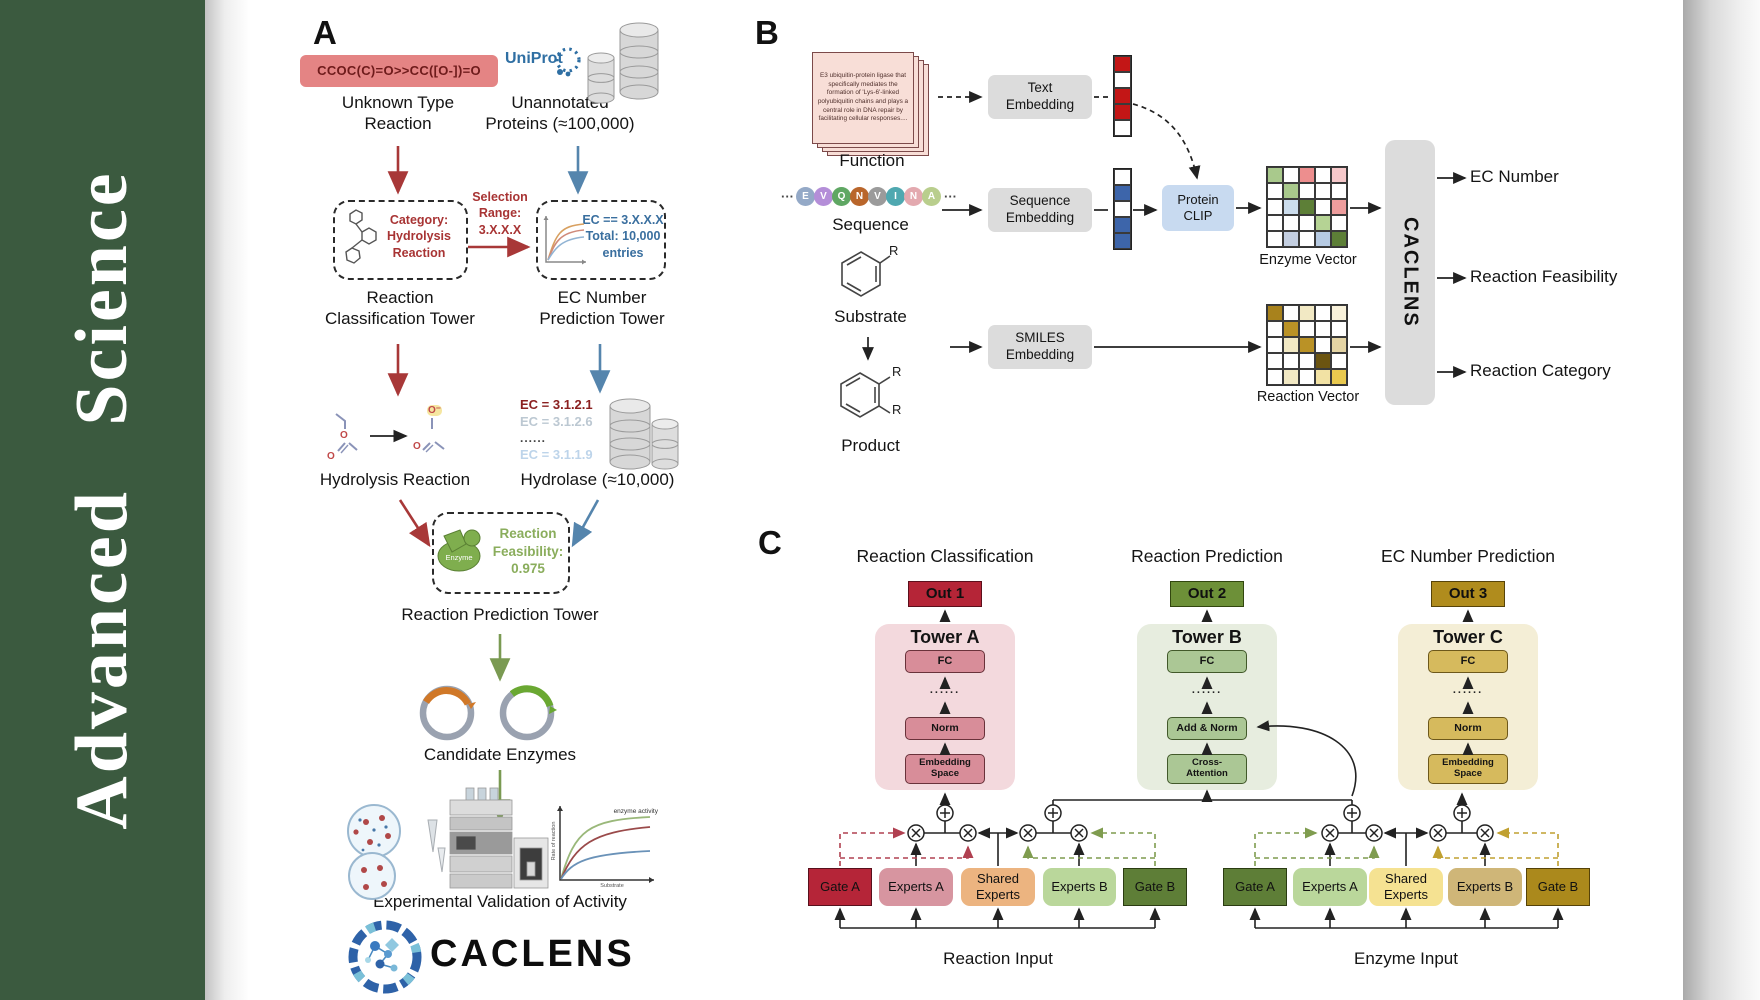 This screenshot has height=1000, width=1760. Describe the element at coordinates (227, 500) in the screenshot. I see `left-page-shadow` at that location.